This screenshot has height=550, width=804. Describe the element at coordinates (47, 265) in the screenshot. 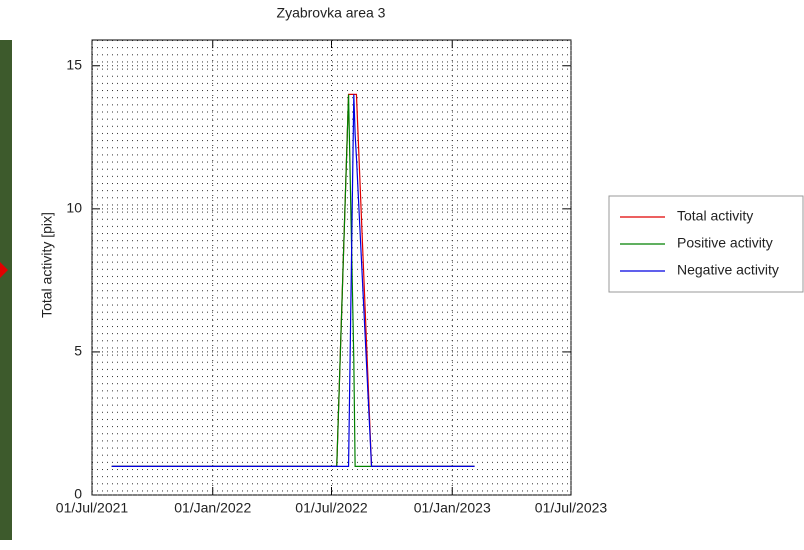

I see `y-axis-label: Total activity [pix]` at that location.